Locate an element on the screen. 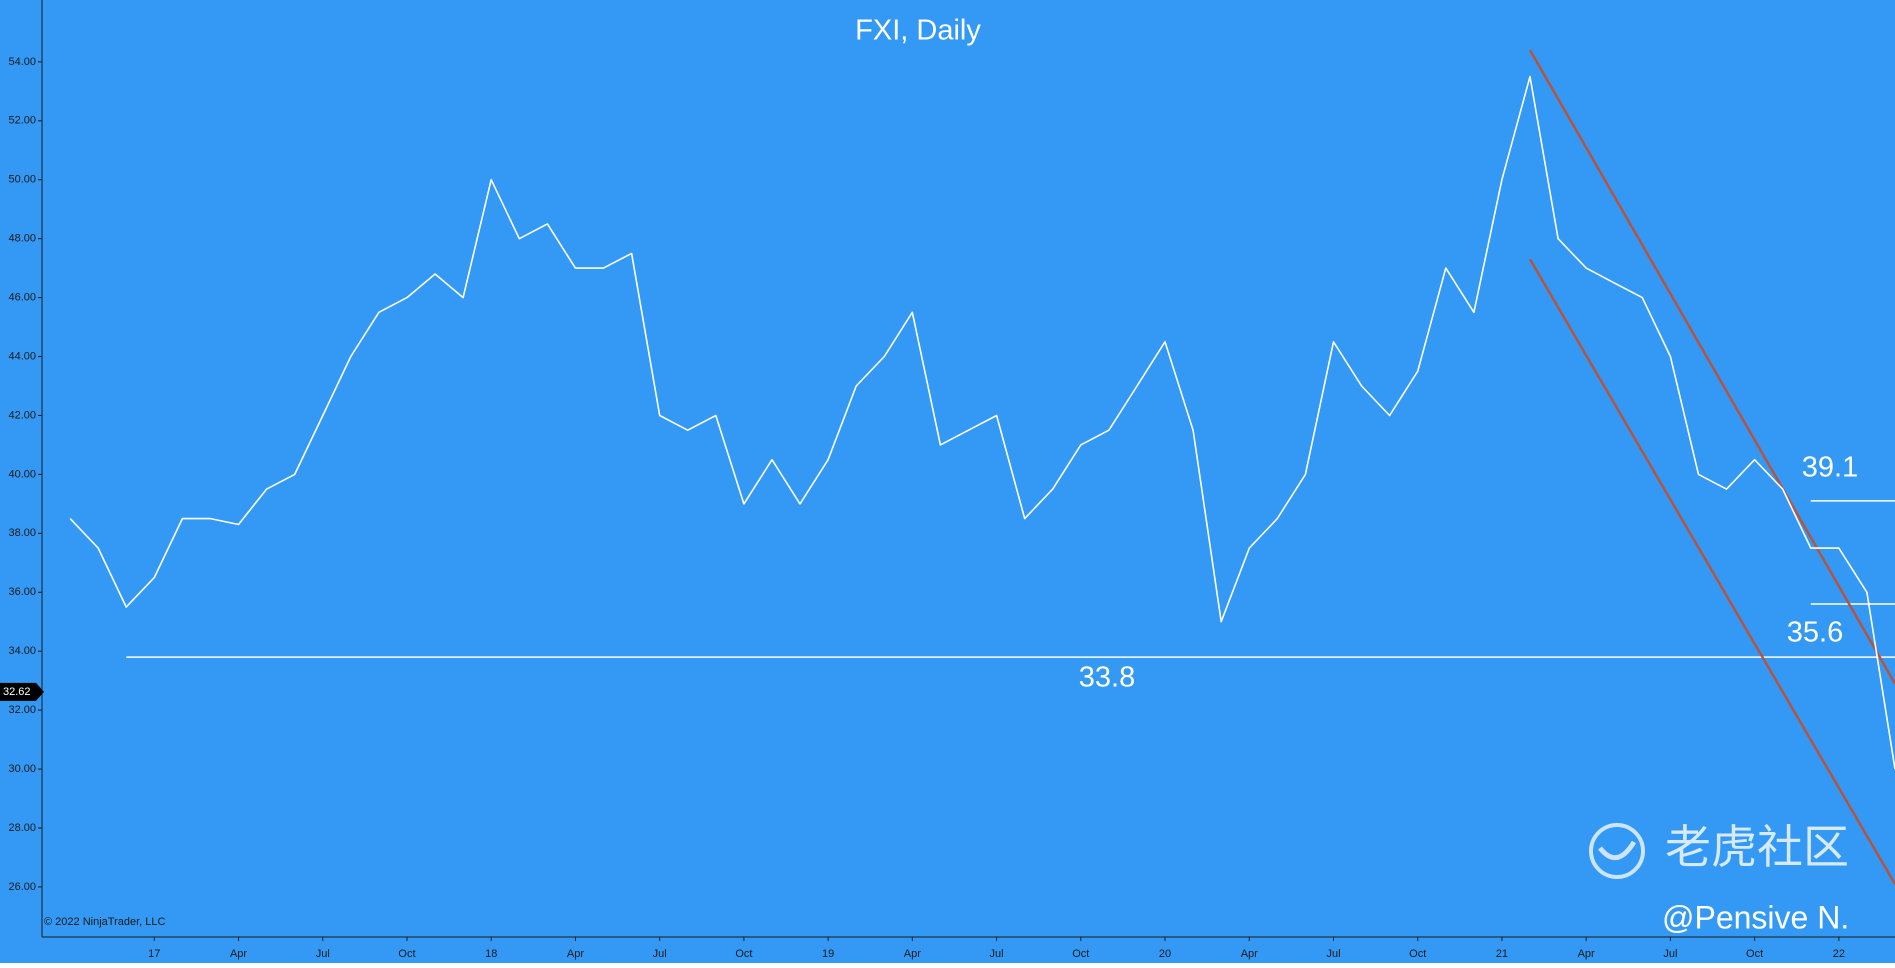 This screenshot has height=968, width=1895. y-tick-label: 44.00 is located at coordinates (22, 356).